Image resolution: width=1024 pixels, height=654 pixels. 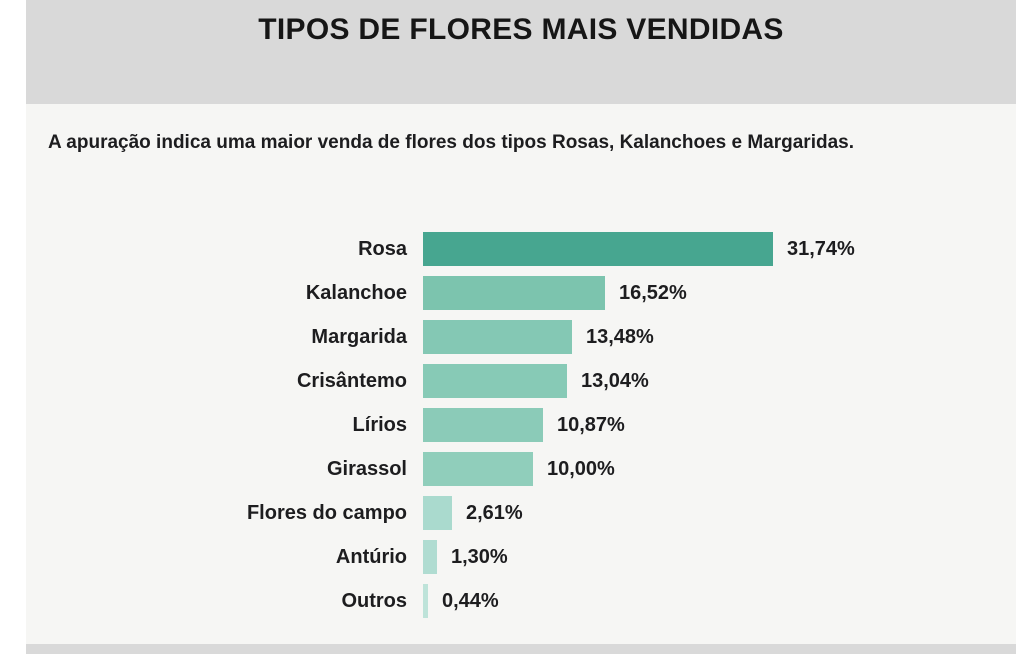 What do you see at coordinates (591, 424) in the screenshot?
I see `bar-value: 10,87%` at bounding box center [591, 424].